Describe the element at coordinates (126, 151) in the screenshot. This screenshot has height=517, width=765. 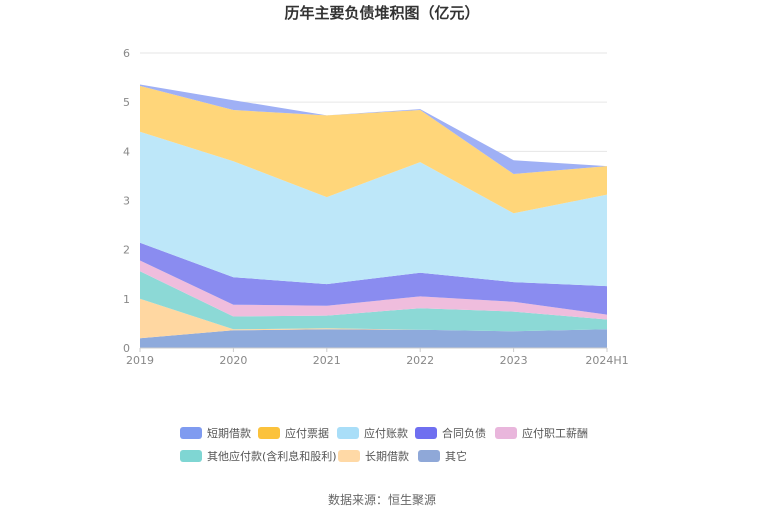
I see `y-tick-label: 4` at that location.